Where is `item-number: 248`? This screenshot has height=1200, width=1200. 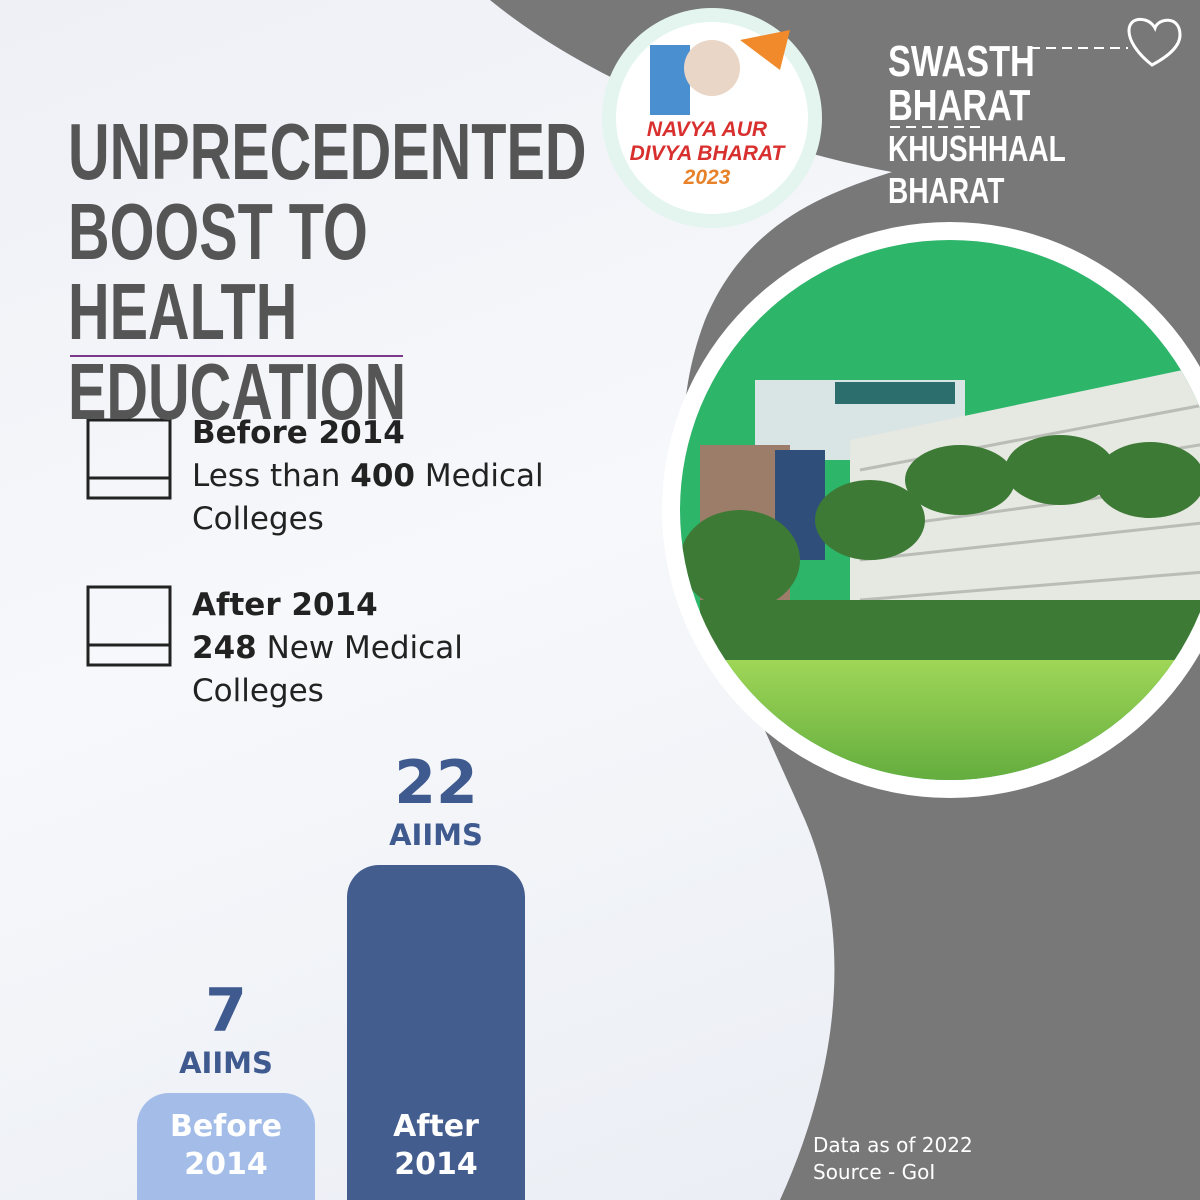 item-number: 248 is located at coordinates (224, 648).